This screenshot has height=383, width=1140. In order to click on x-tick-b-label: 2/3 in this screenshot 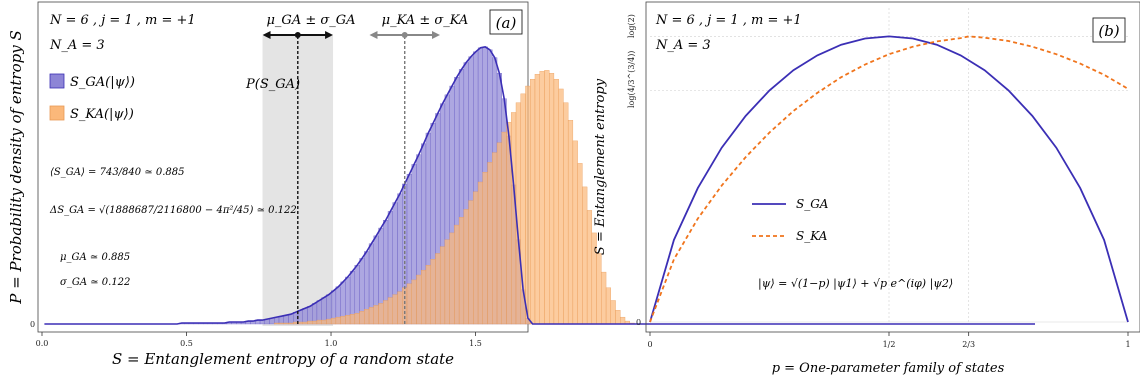, I will do `click(968, 344)`.